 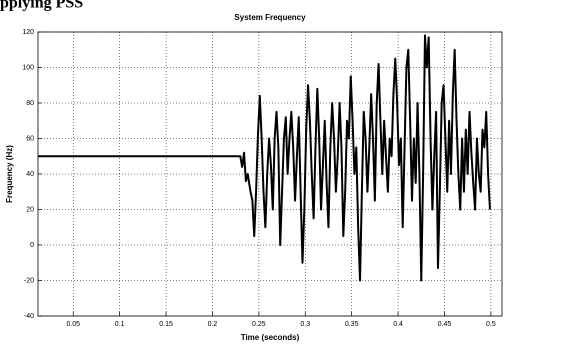 I want to click on y-tick-label: -20, so click(x=29, y=280).